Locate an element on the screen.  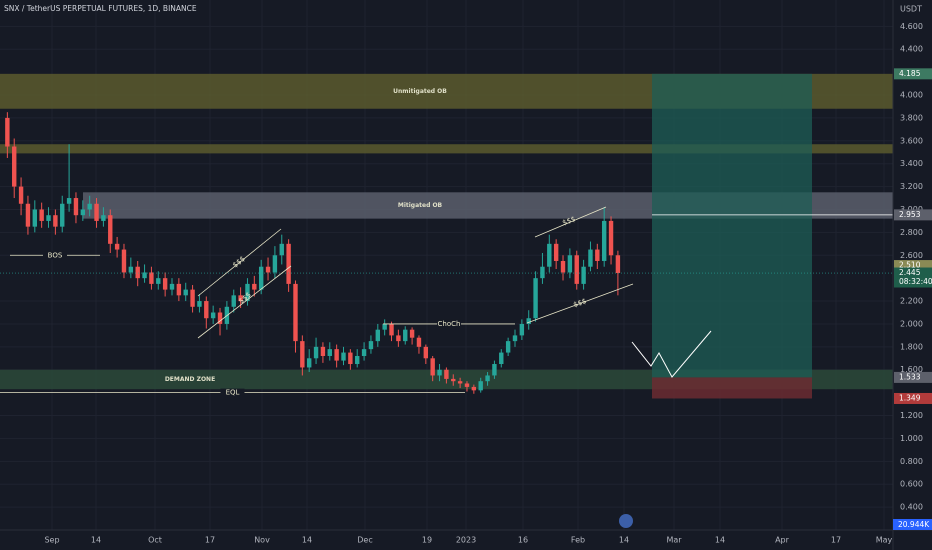
x-tick-label: Oct is located at coordinates (155, 540).